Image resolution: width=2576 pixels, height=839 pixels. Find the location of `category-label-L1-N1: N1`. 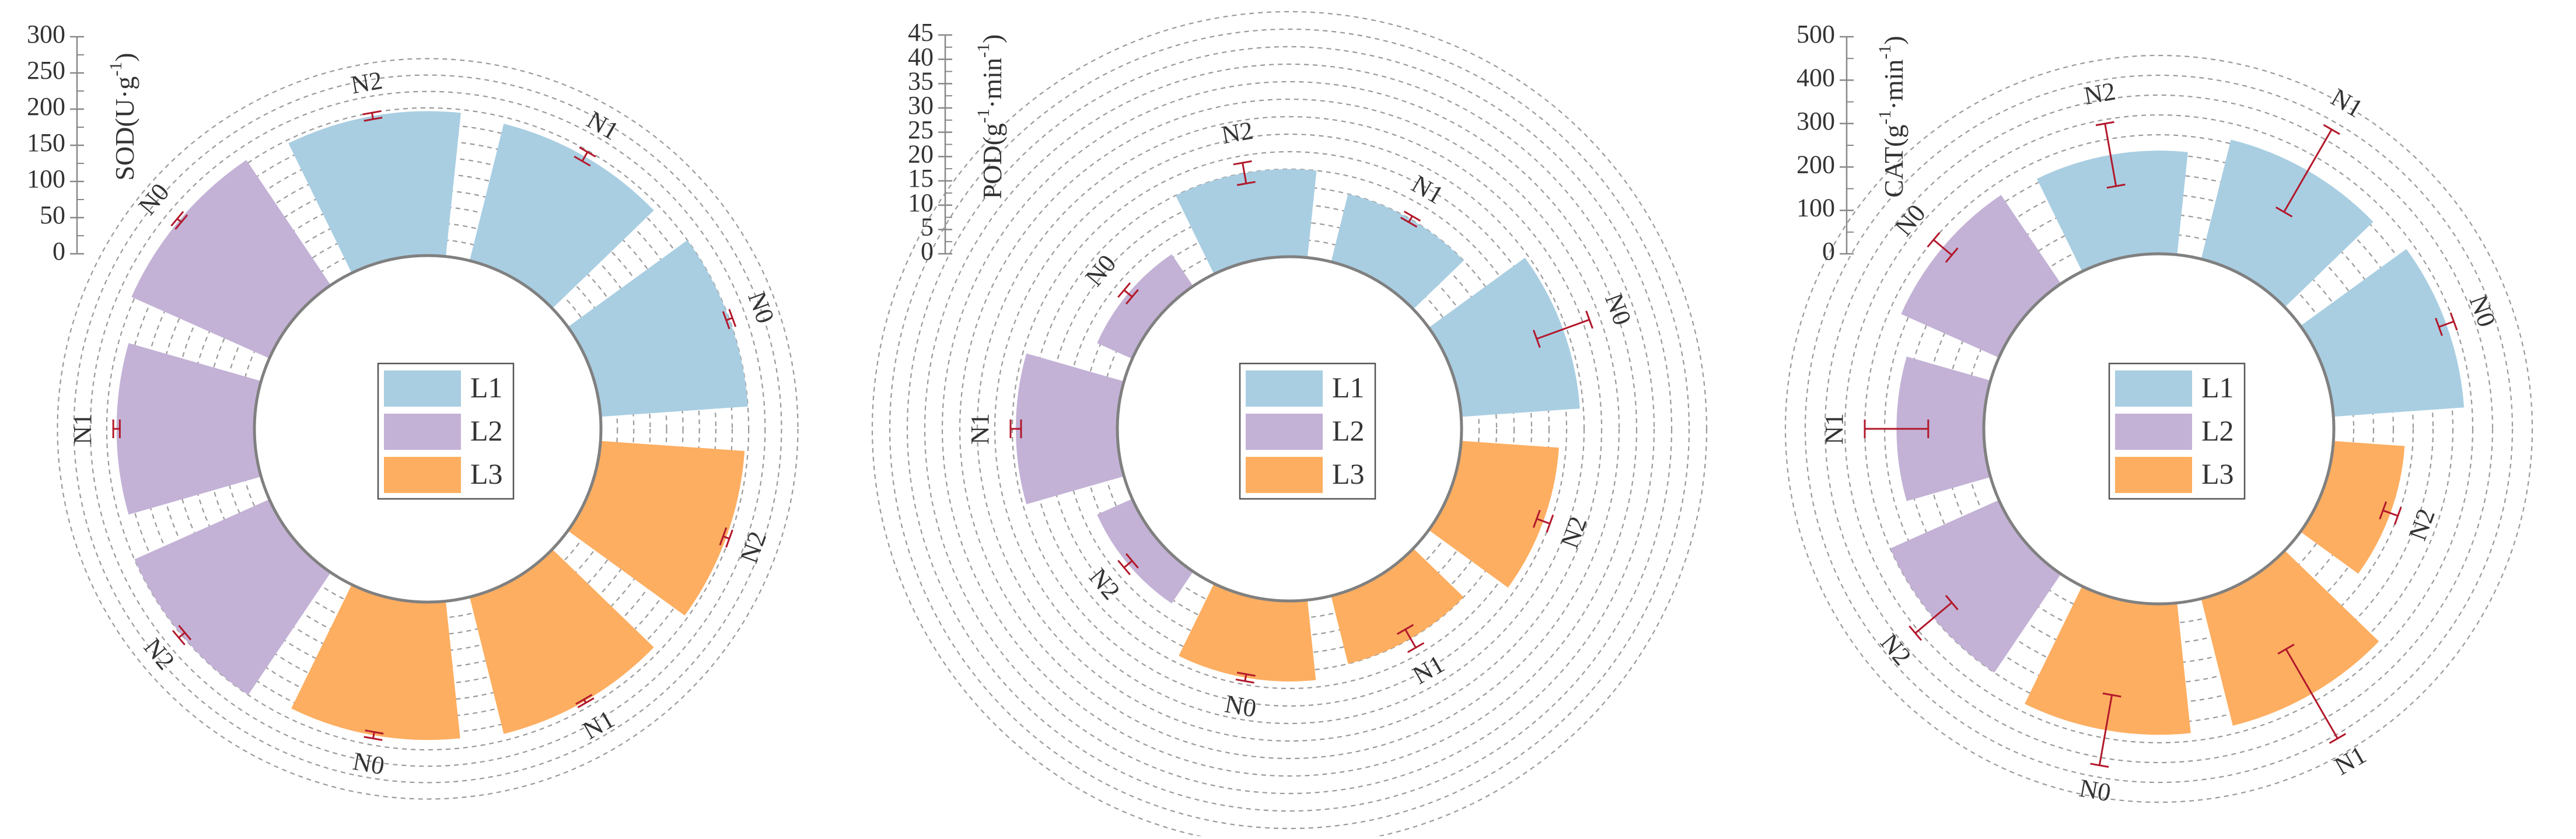

category-label-L1-N1: N1 is located at coordinates (1427, 189).